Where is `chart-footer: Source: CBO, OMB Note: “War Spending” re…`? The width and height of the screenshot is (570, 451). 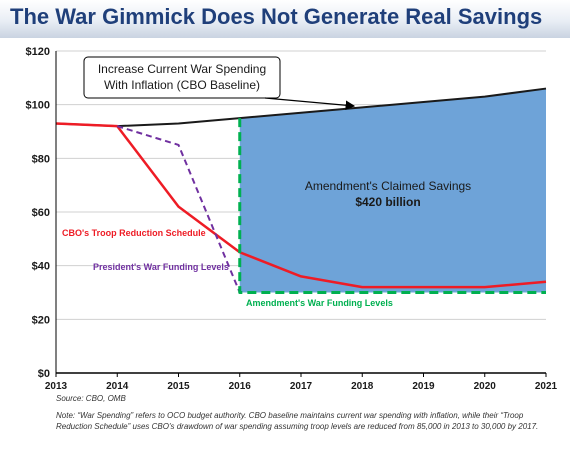
chart-footer: Source: CBO, OMB Note: “War Spending” re… is located at coordinates (308, 412).